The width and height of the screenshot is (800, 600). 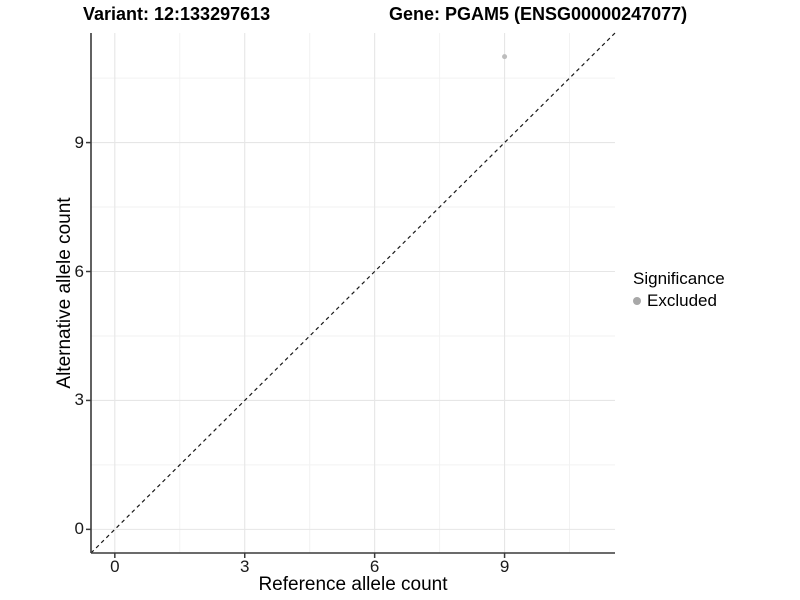 I want to click on plot-title-gene: Gene: PGAM5 (ENSG00000247077), so click(x=538, y=14).